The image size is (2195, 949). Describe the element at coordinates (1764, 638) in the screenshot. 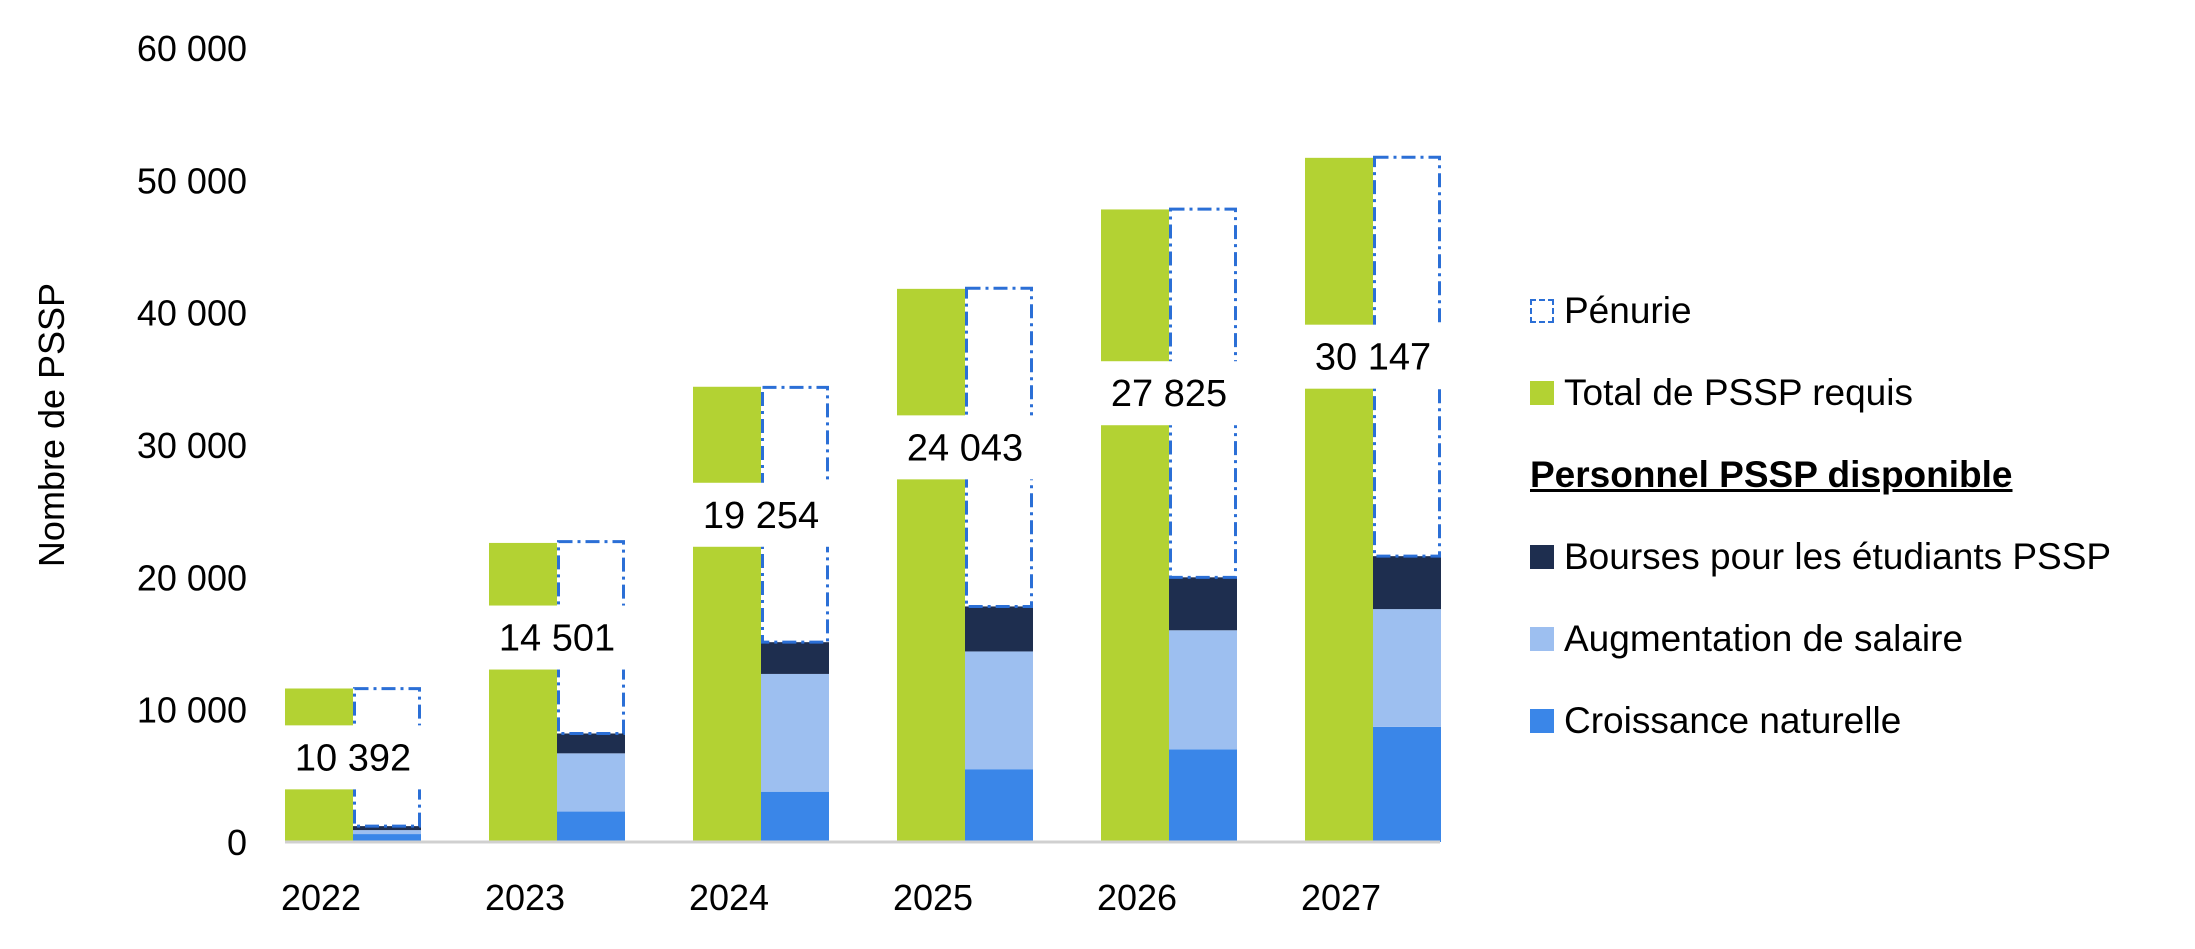

I see `legend-label-salary: Augmentation de salaire` at that location.